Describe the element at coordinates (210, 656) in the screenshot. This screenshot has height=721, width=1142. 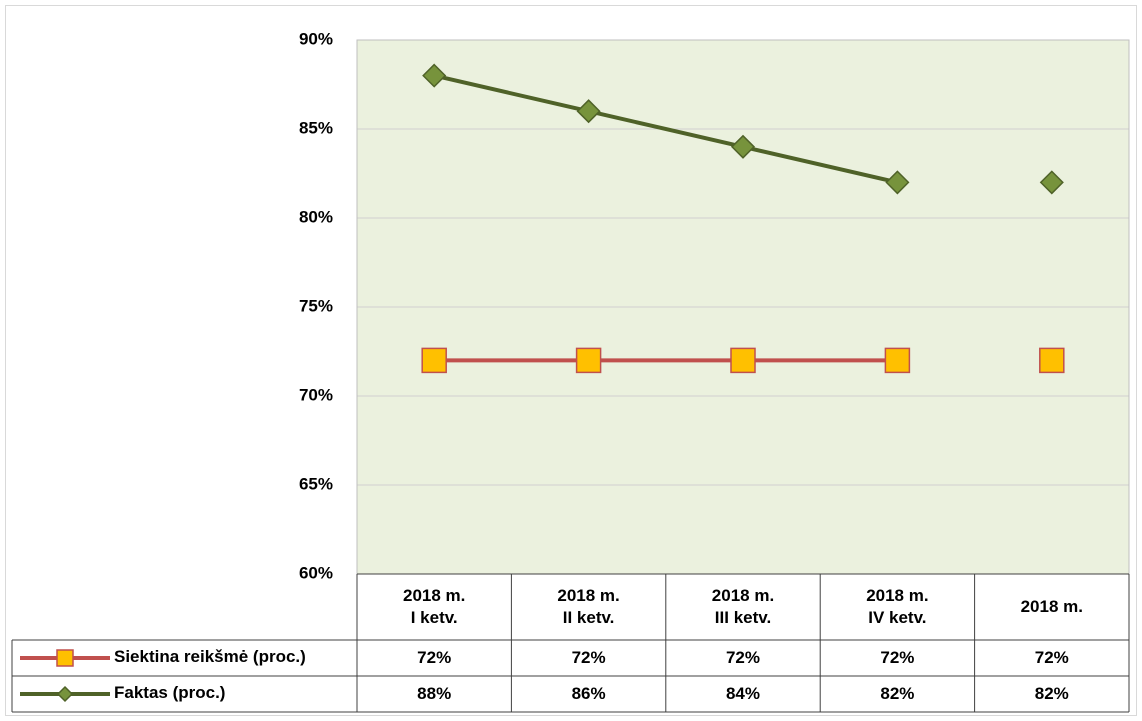
I see `legend-label: Siektina reikšmė (proc.)` at that location.